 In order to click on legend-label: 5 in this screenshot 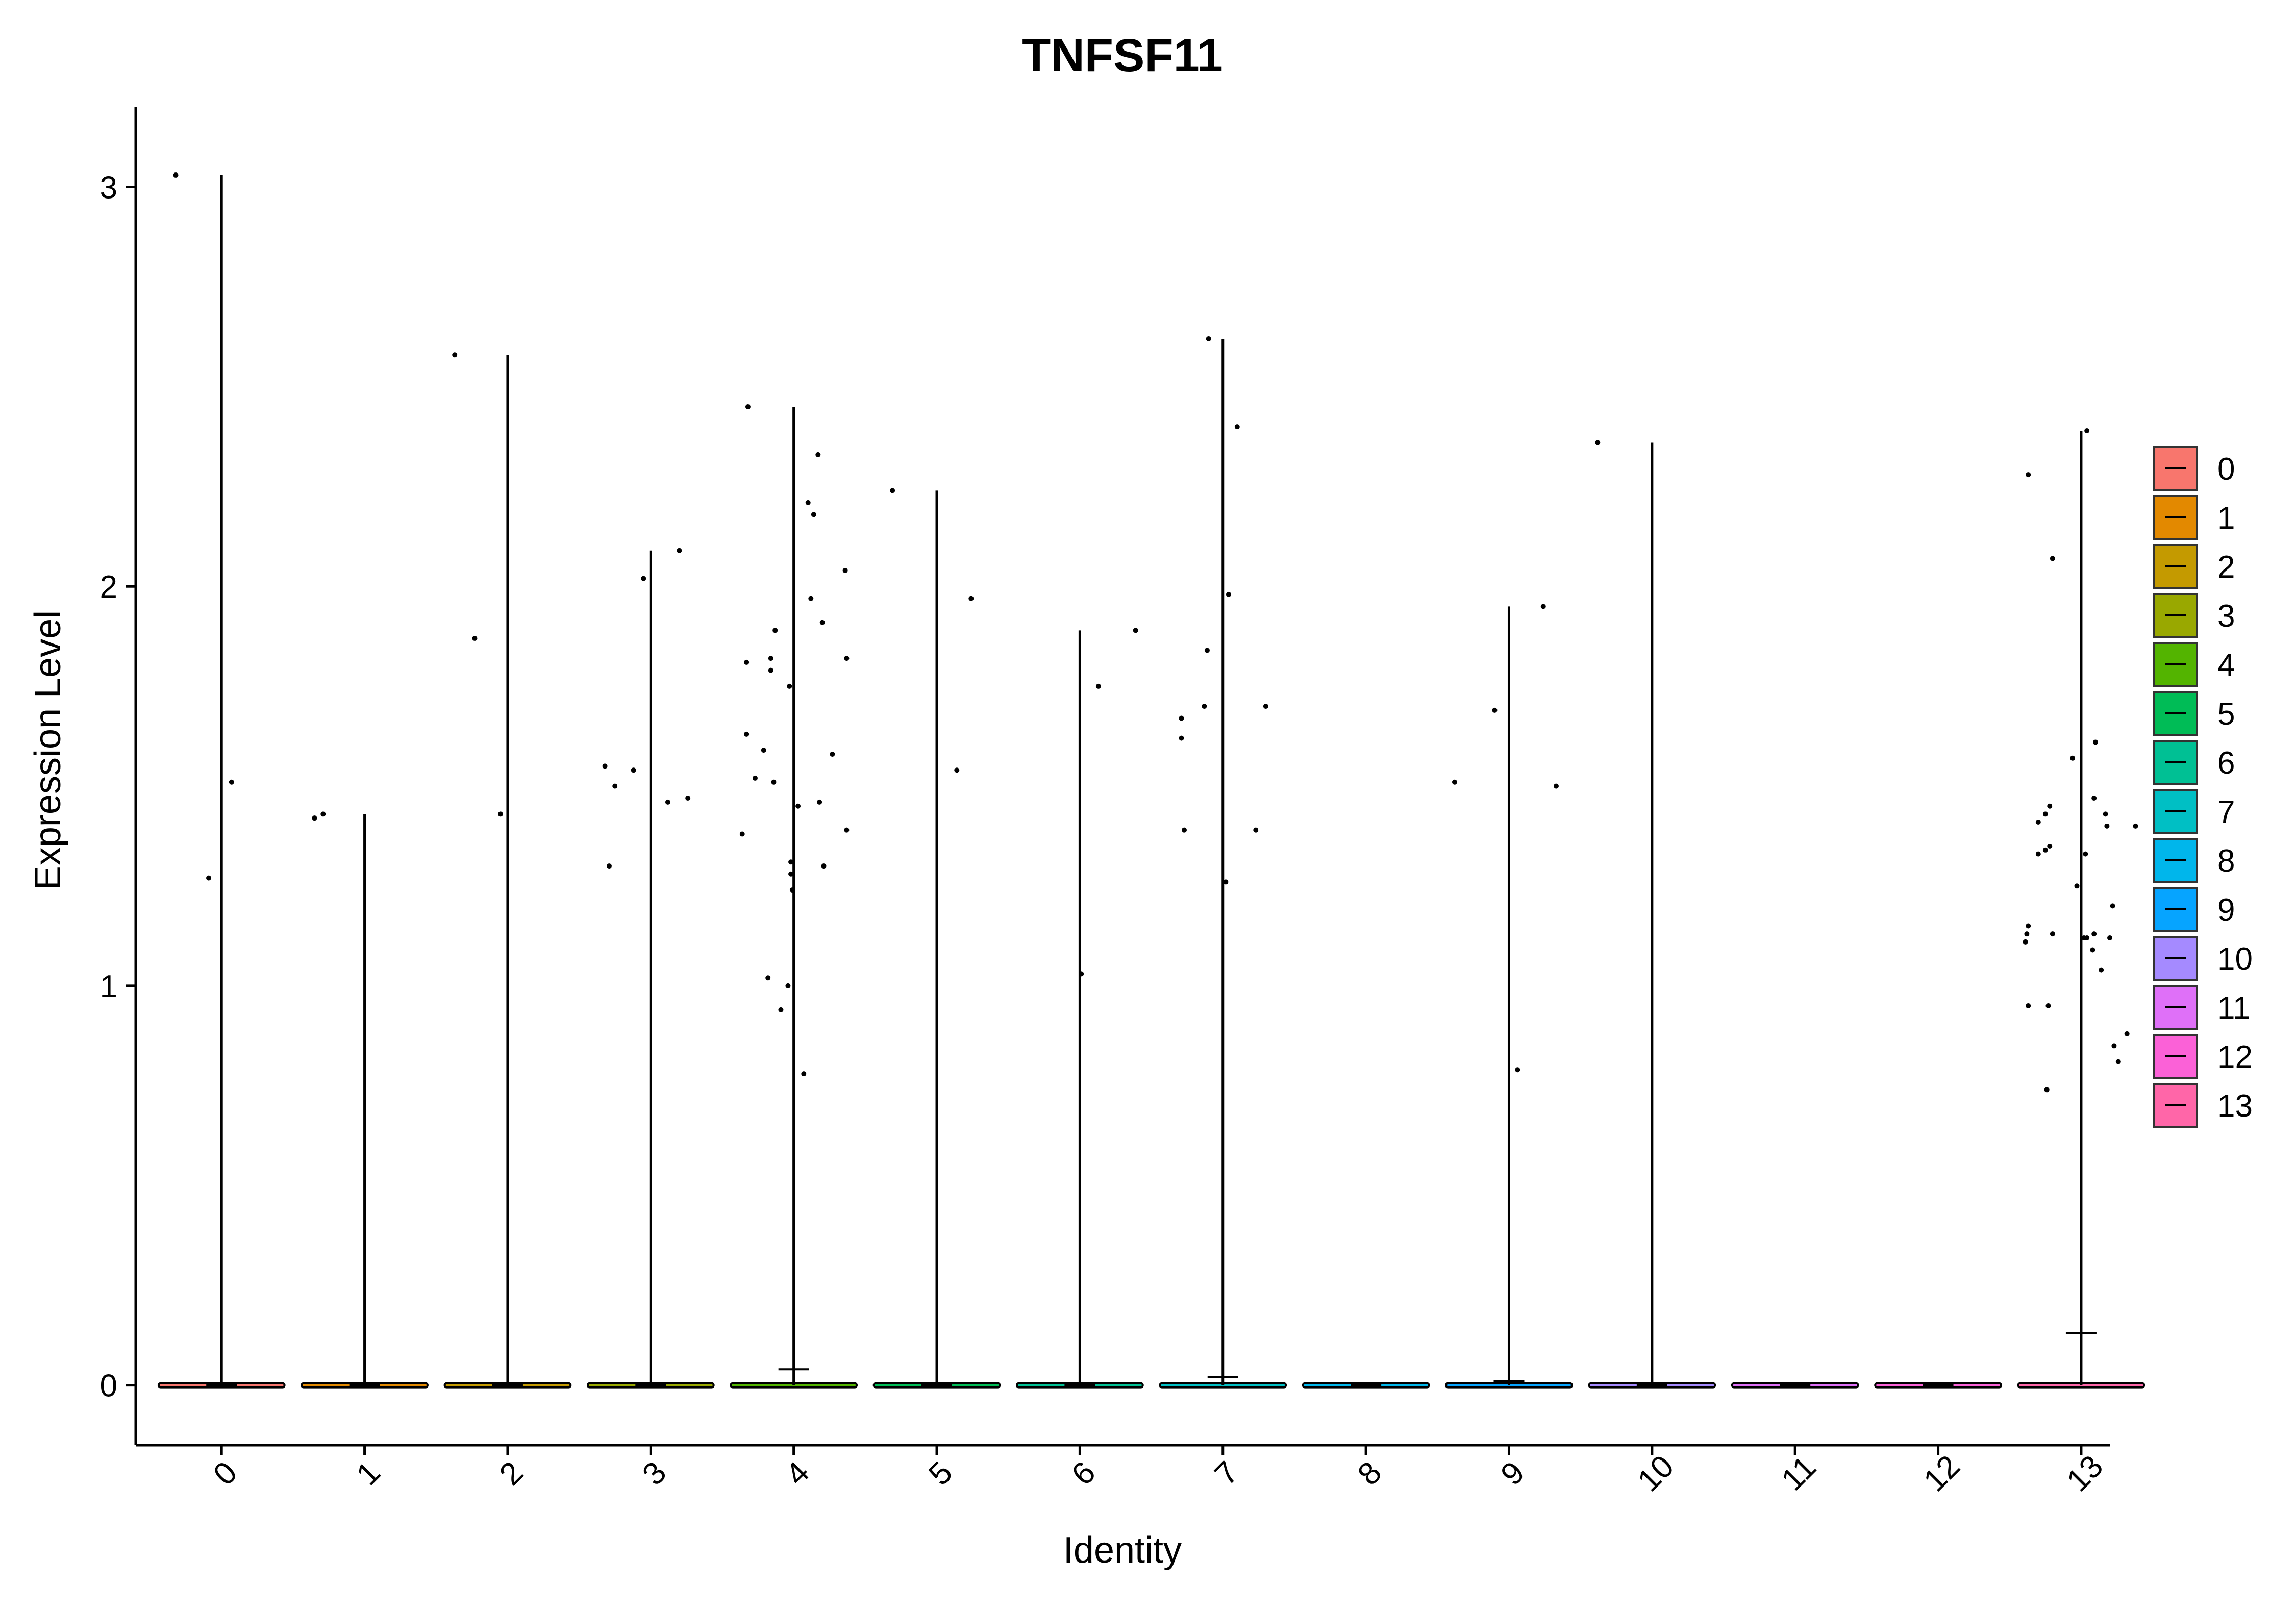, I will do `click(2226, 715)`.